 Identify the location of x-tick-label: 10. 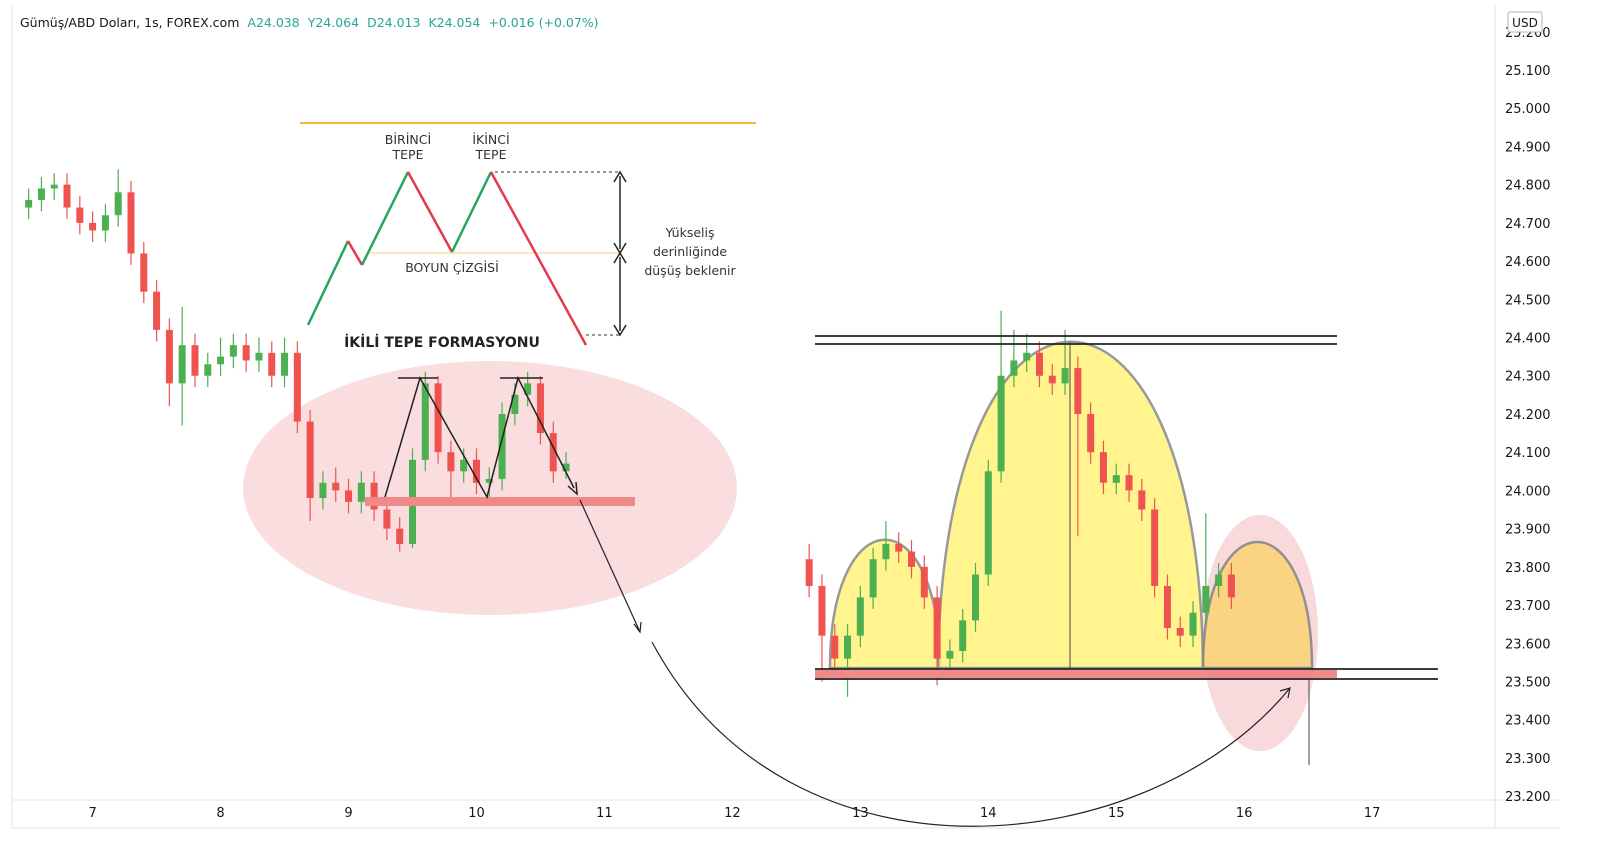
(476, 813).